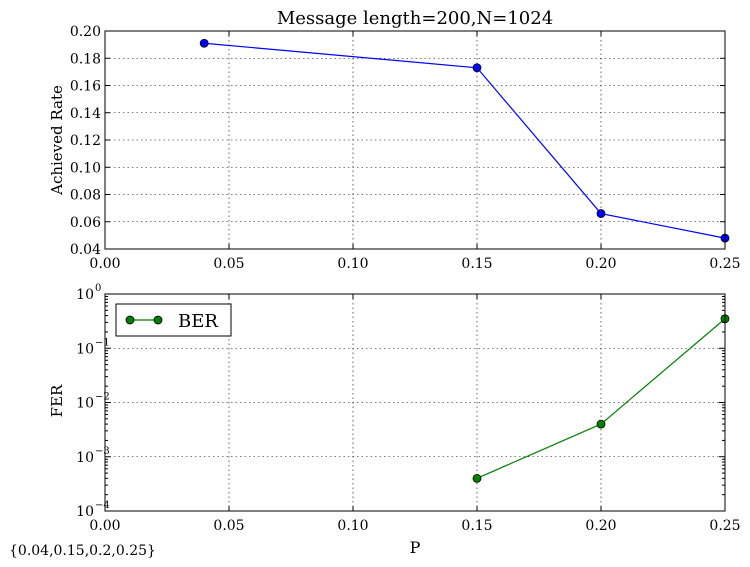  What do you see at coordinates (600, 264) in the screenshot?
I see `top-x-tick-label: 0.20` at bounding box center [600, 264].